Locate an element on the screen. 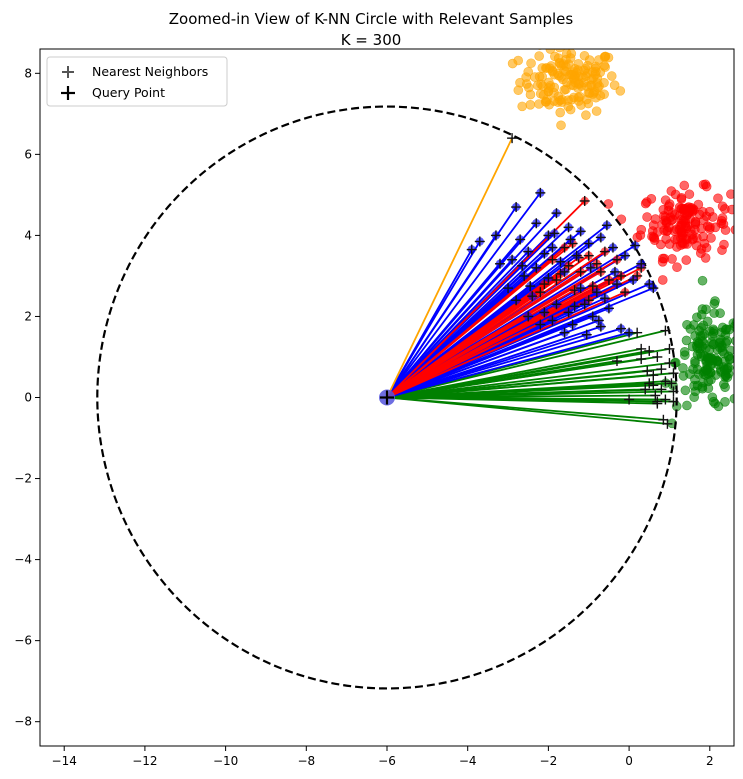 The width and height of the screenshot is (743, 779). legend: Nearest Neighbors Query Point is located at coordinates (137, 81).